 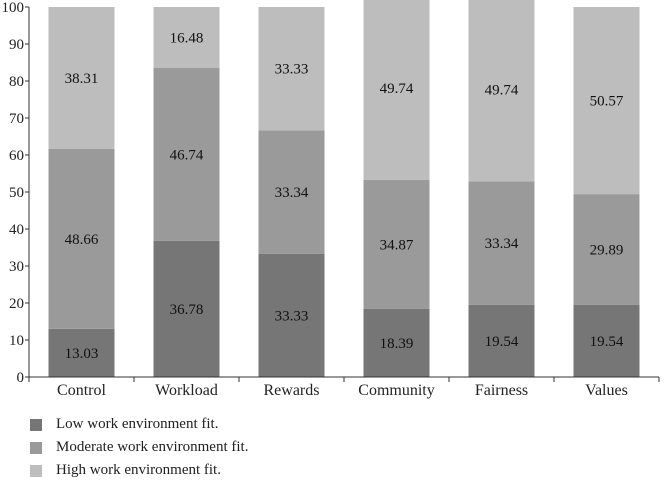 I want to click on bar-low-fairness, so click(x=501, y=340).